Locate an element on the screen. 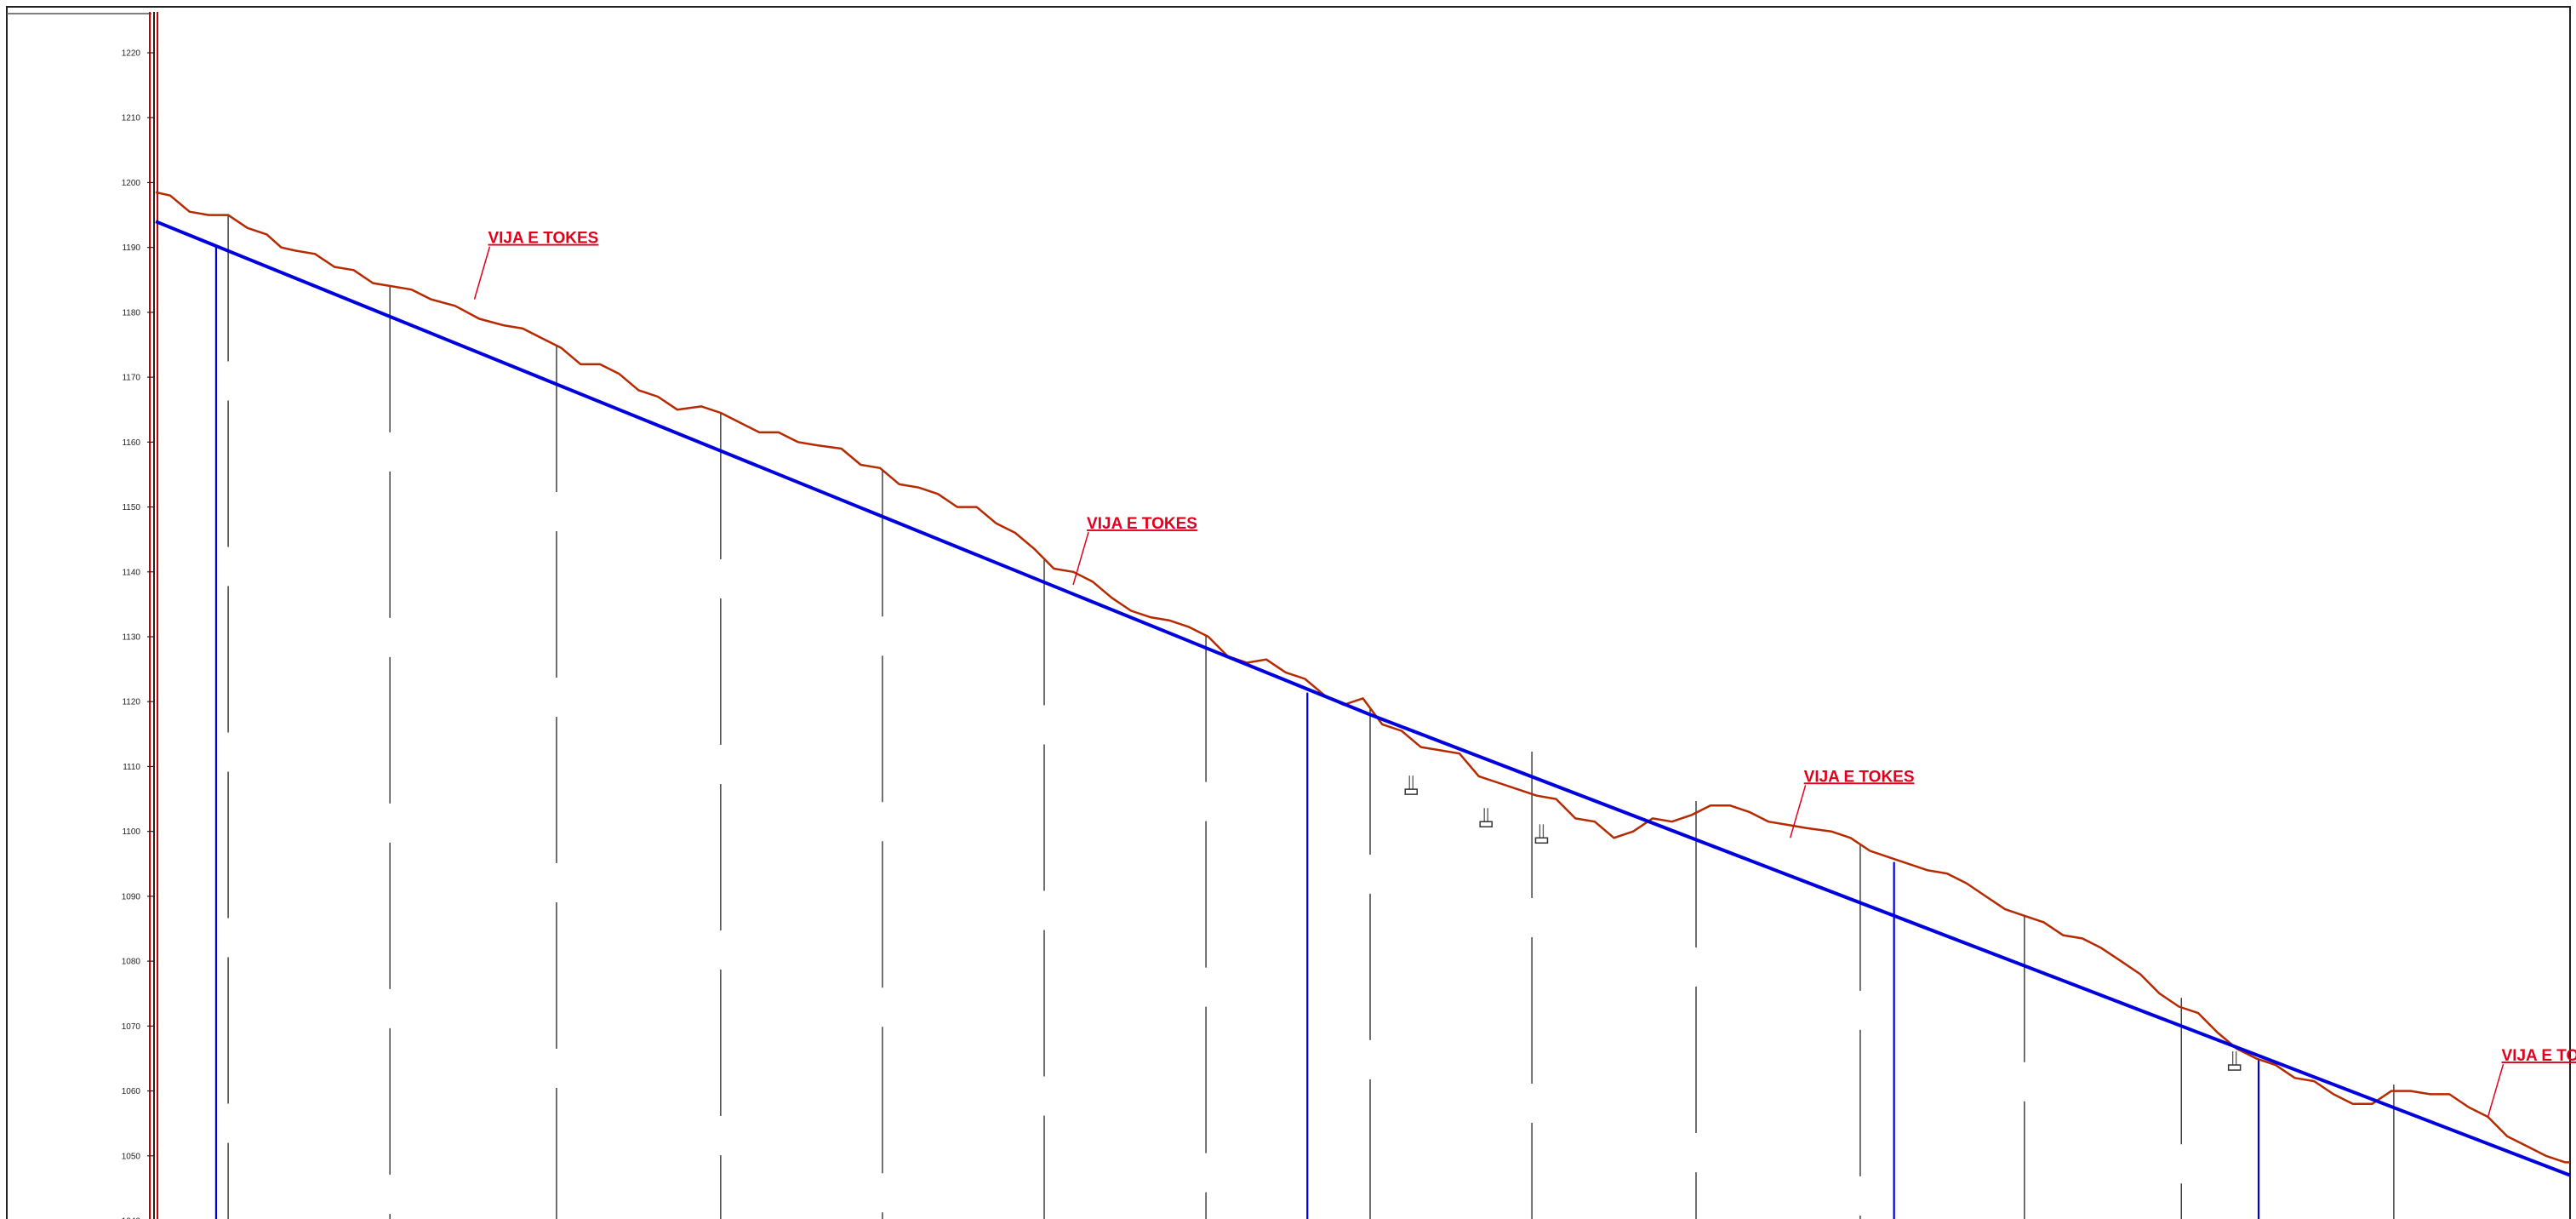 This screenshot has width=2576, height=1219. y-tick-label: 1210 is located at coordinates (131, 118).